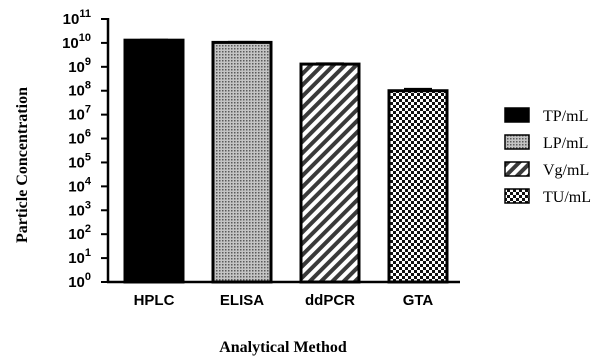 The image size is (614, 358). Describe the element at coordinates (286, 64) in the screenshot. I see `error-bars` at that location.